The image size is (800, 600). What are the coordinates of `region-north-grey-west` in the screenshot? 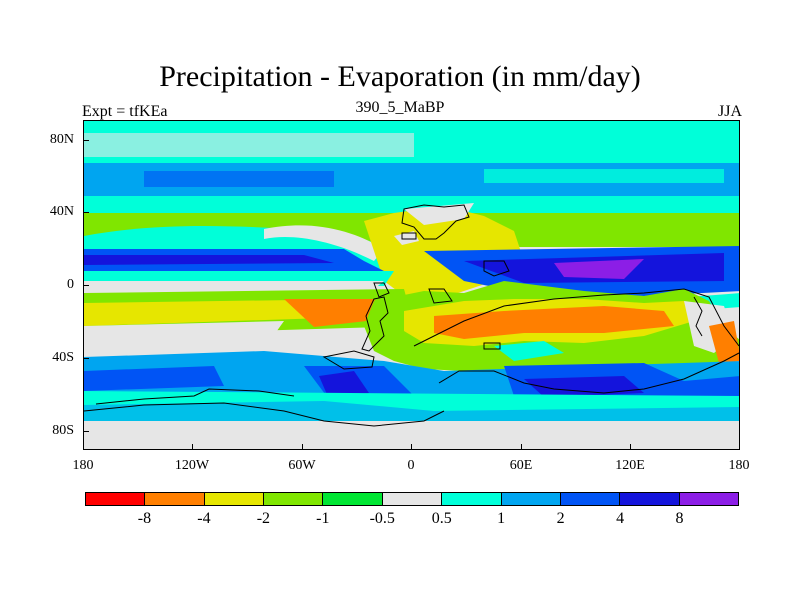 It's located at (249, 145).